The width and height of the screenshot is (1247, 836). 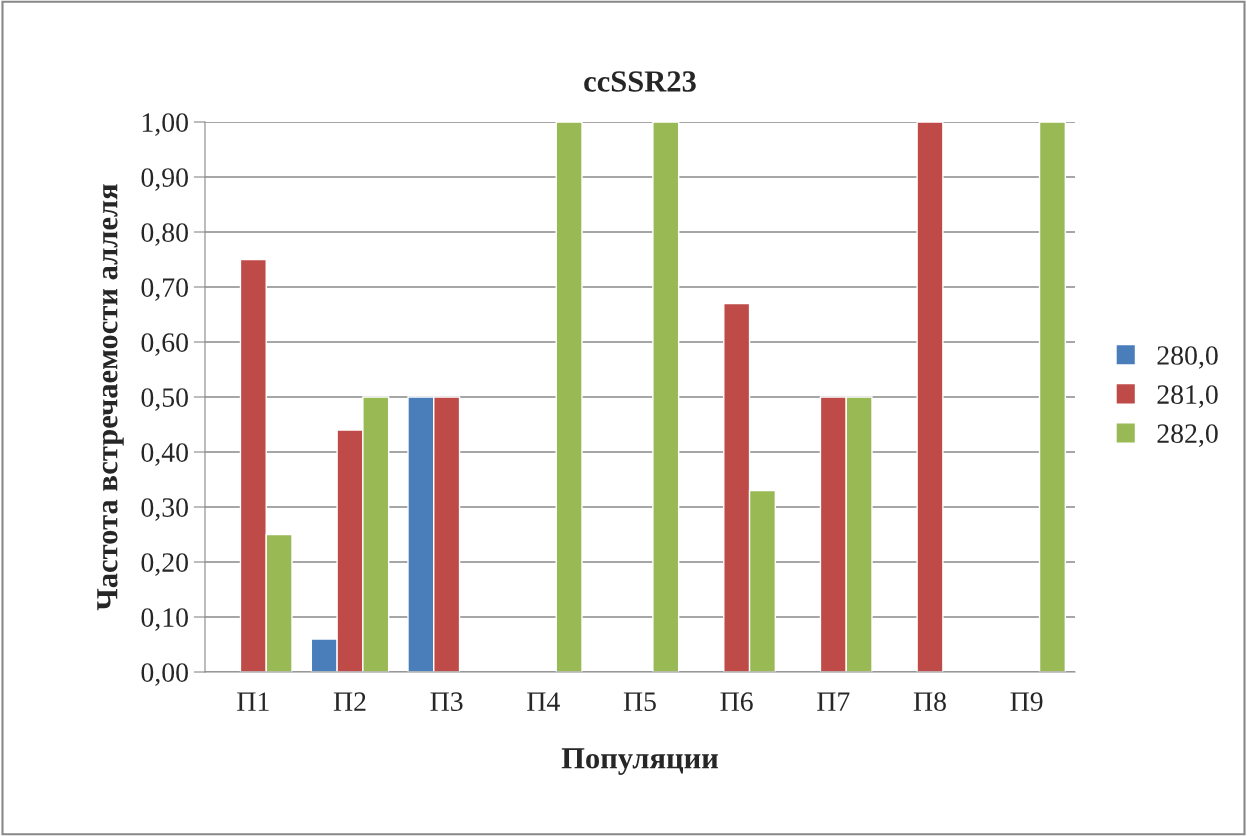 I want to click on y-tick-label: 0,00, so click(x=164, y=674).